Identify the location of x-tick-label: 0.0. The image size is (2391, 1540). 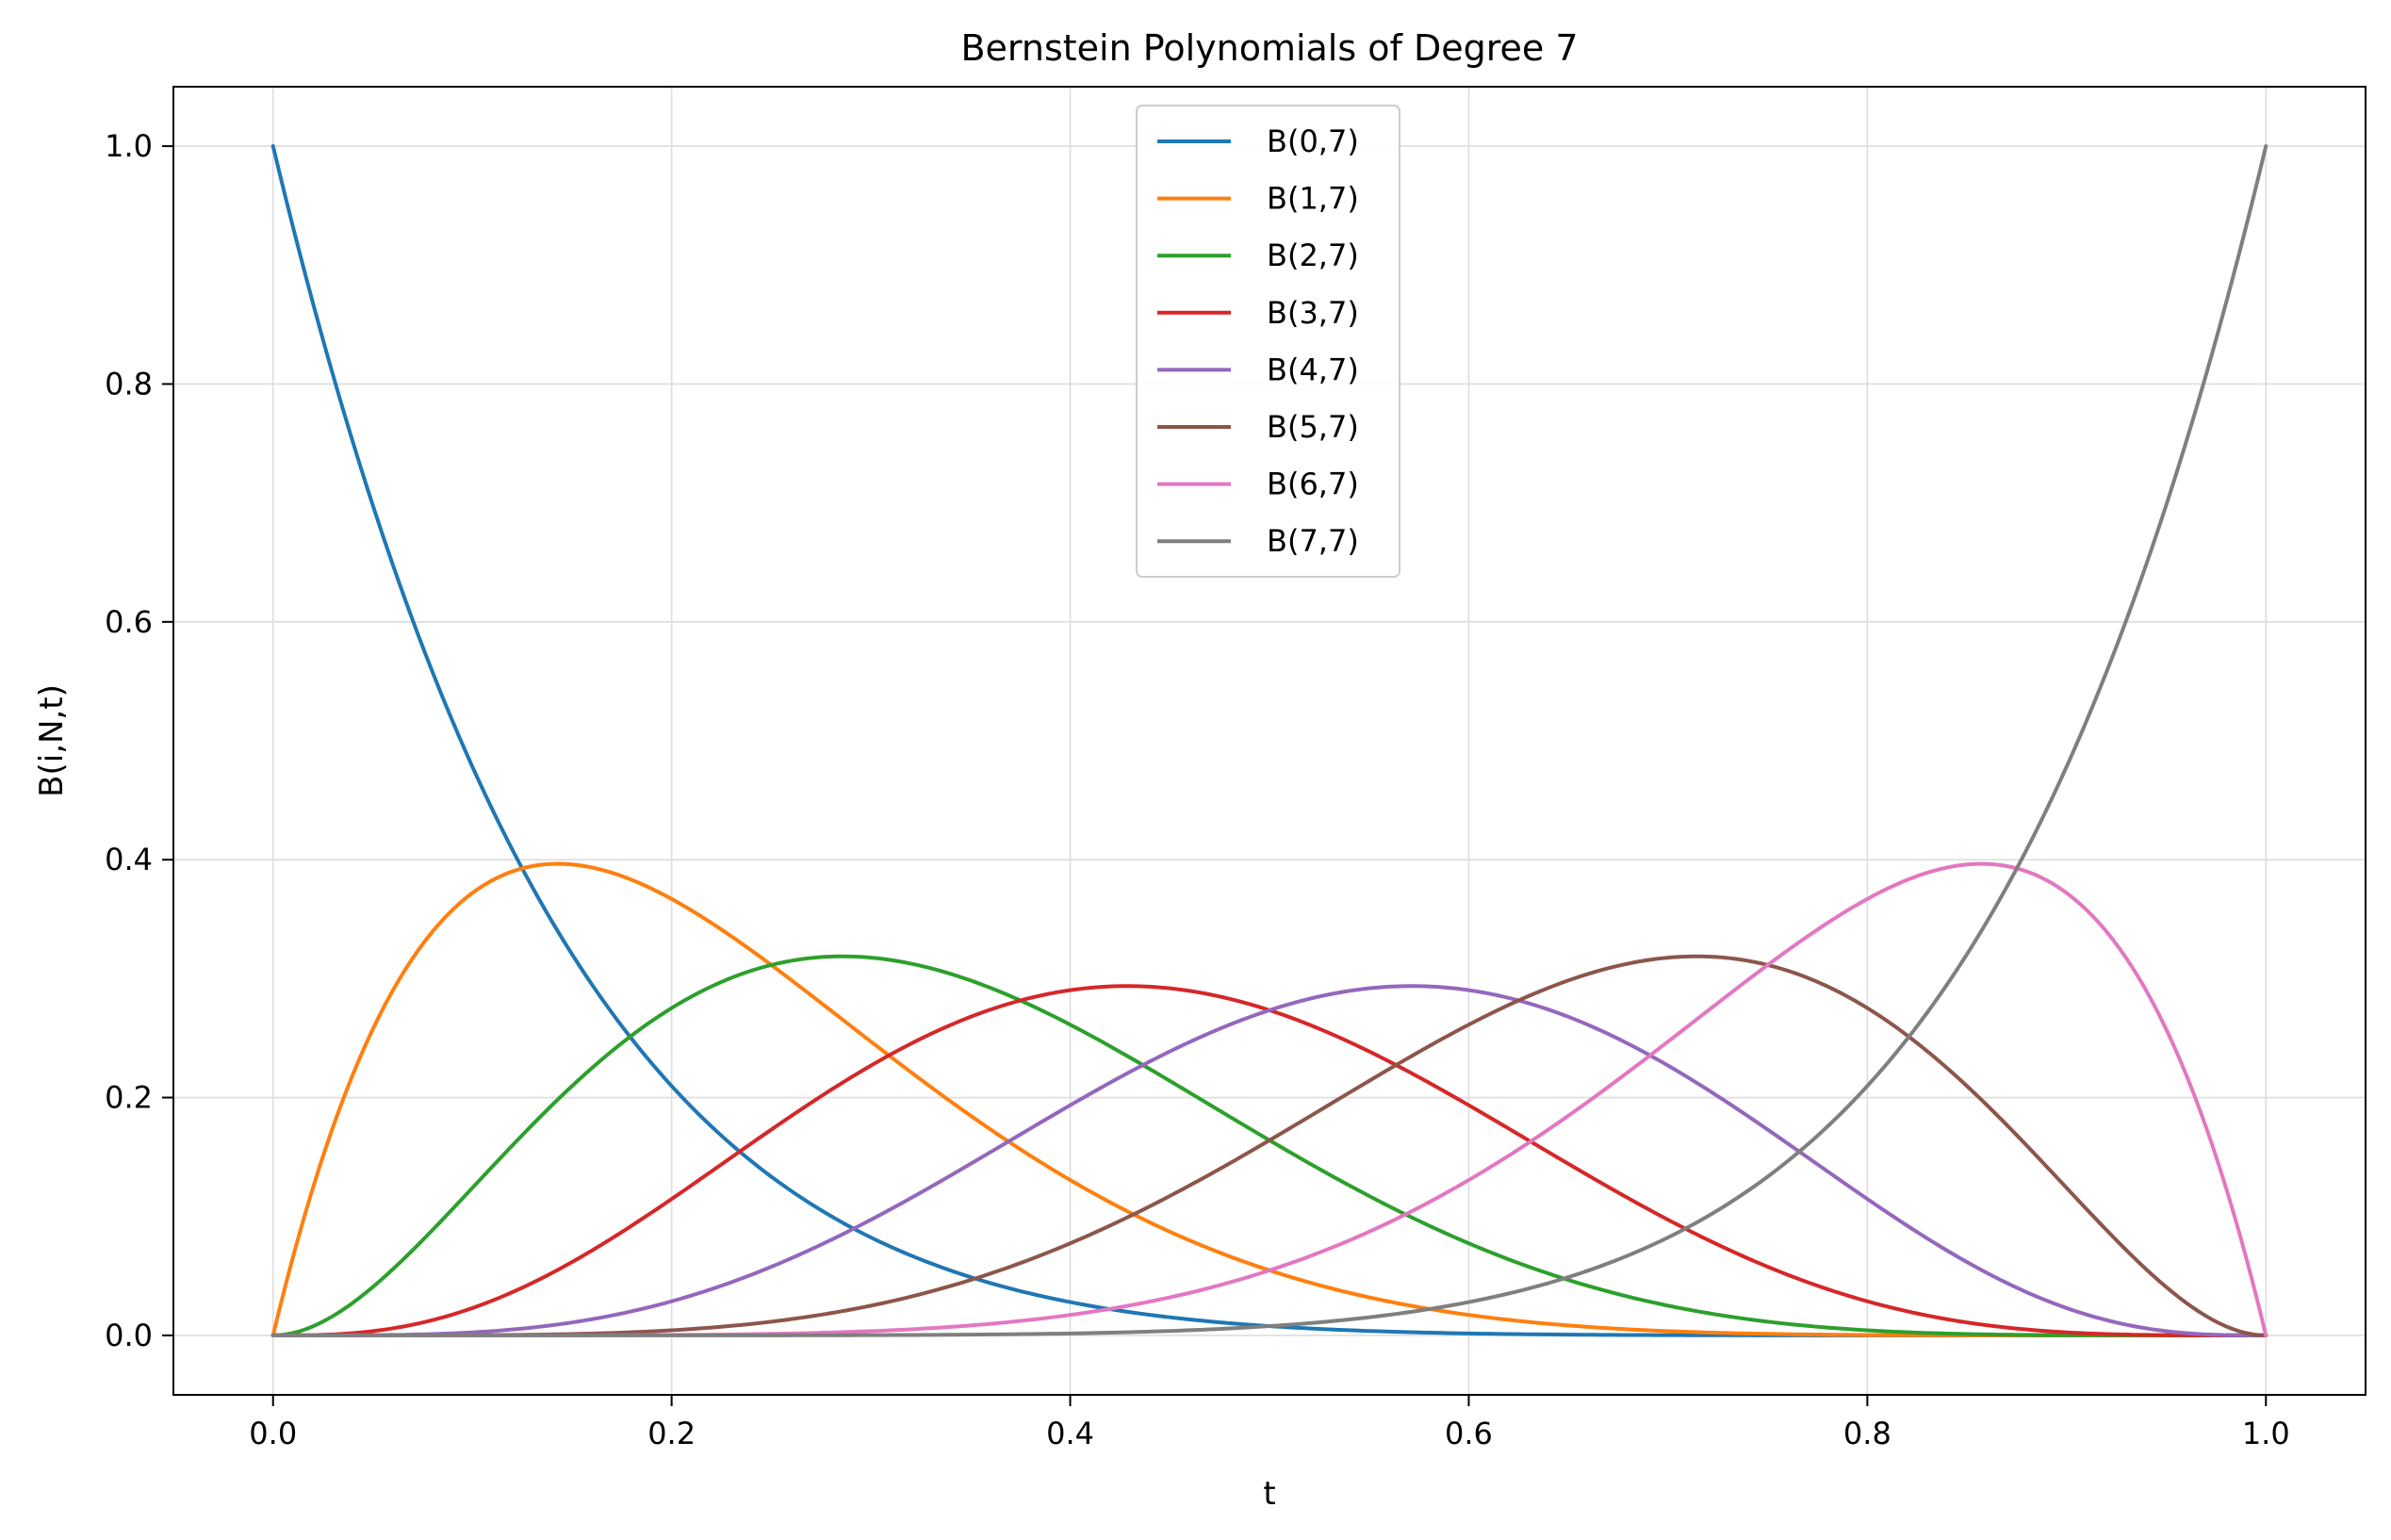
(273, 1433).